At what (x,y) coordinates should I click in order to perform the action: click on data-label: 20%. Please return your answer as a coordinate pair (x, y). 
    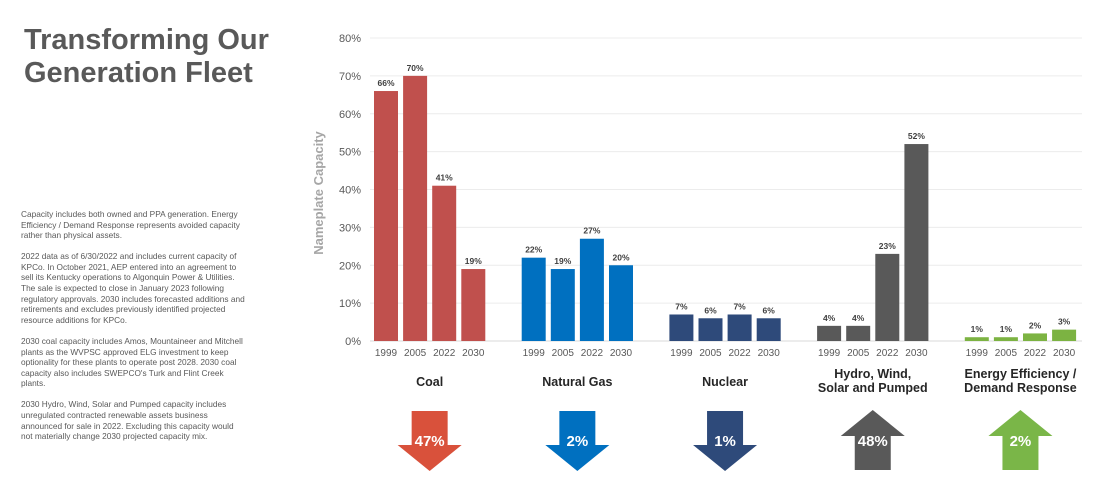
    Looking at the image, I should click on (620, 257).